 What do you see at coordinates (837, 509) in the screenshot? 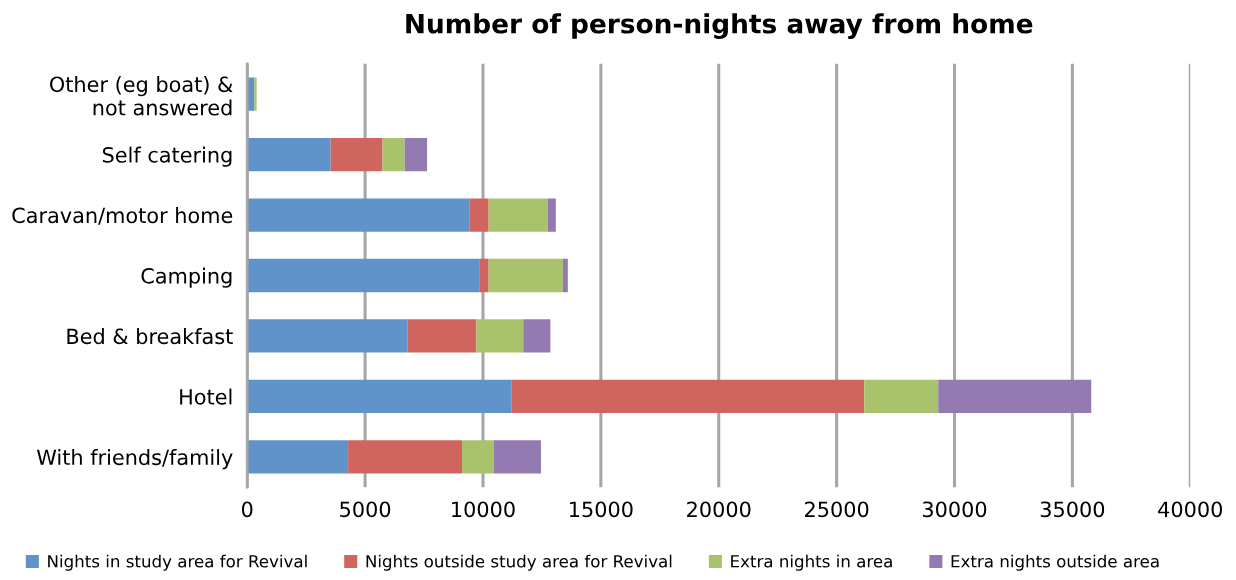
I see `x-tick-label: 25000` at bounding box center [837, 509].